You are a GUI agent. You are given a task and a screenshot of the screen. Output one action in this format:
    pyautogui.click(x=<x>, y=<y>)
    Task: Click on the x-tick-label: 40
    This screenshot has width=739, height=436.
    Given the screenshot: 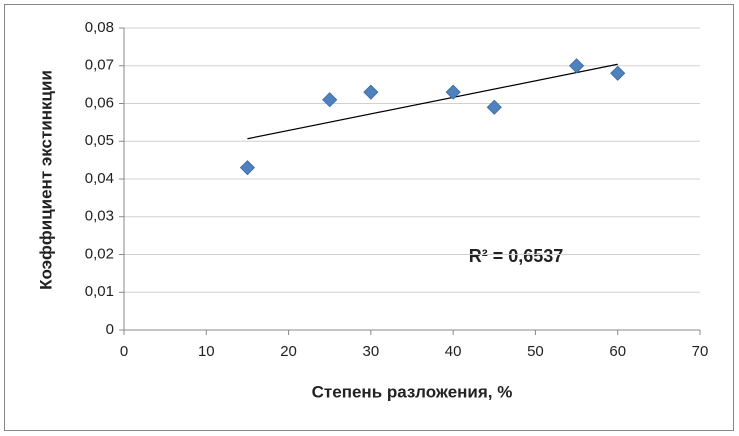 What is the action you would take?
    pyautogui.click(x=453, y=351)
    